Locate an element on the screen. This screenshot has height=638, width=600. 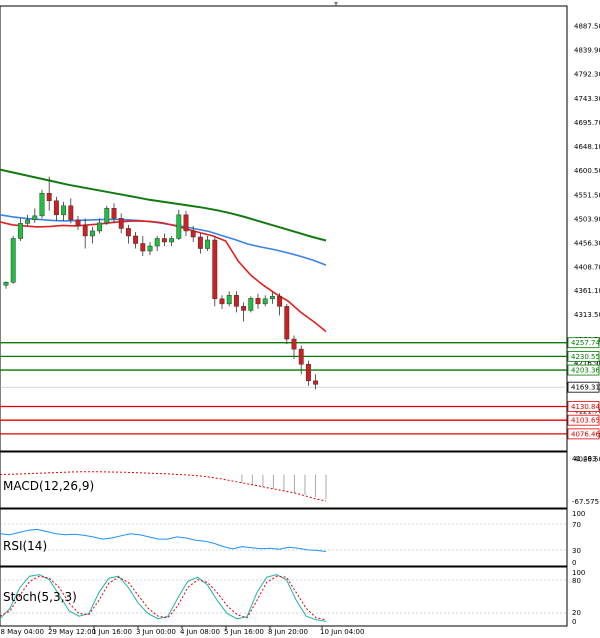
level-tag-label-2: 4203.36 is located at coordinates (585, 371).